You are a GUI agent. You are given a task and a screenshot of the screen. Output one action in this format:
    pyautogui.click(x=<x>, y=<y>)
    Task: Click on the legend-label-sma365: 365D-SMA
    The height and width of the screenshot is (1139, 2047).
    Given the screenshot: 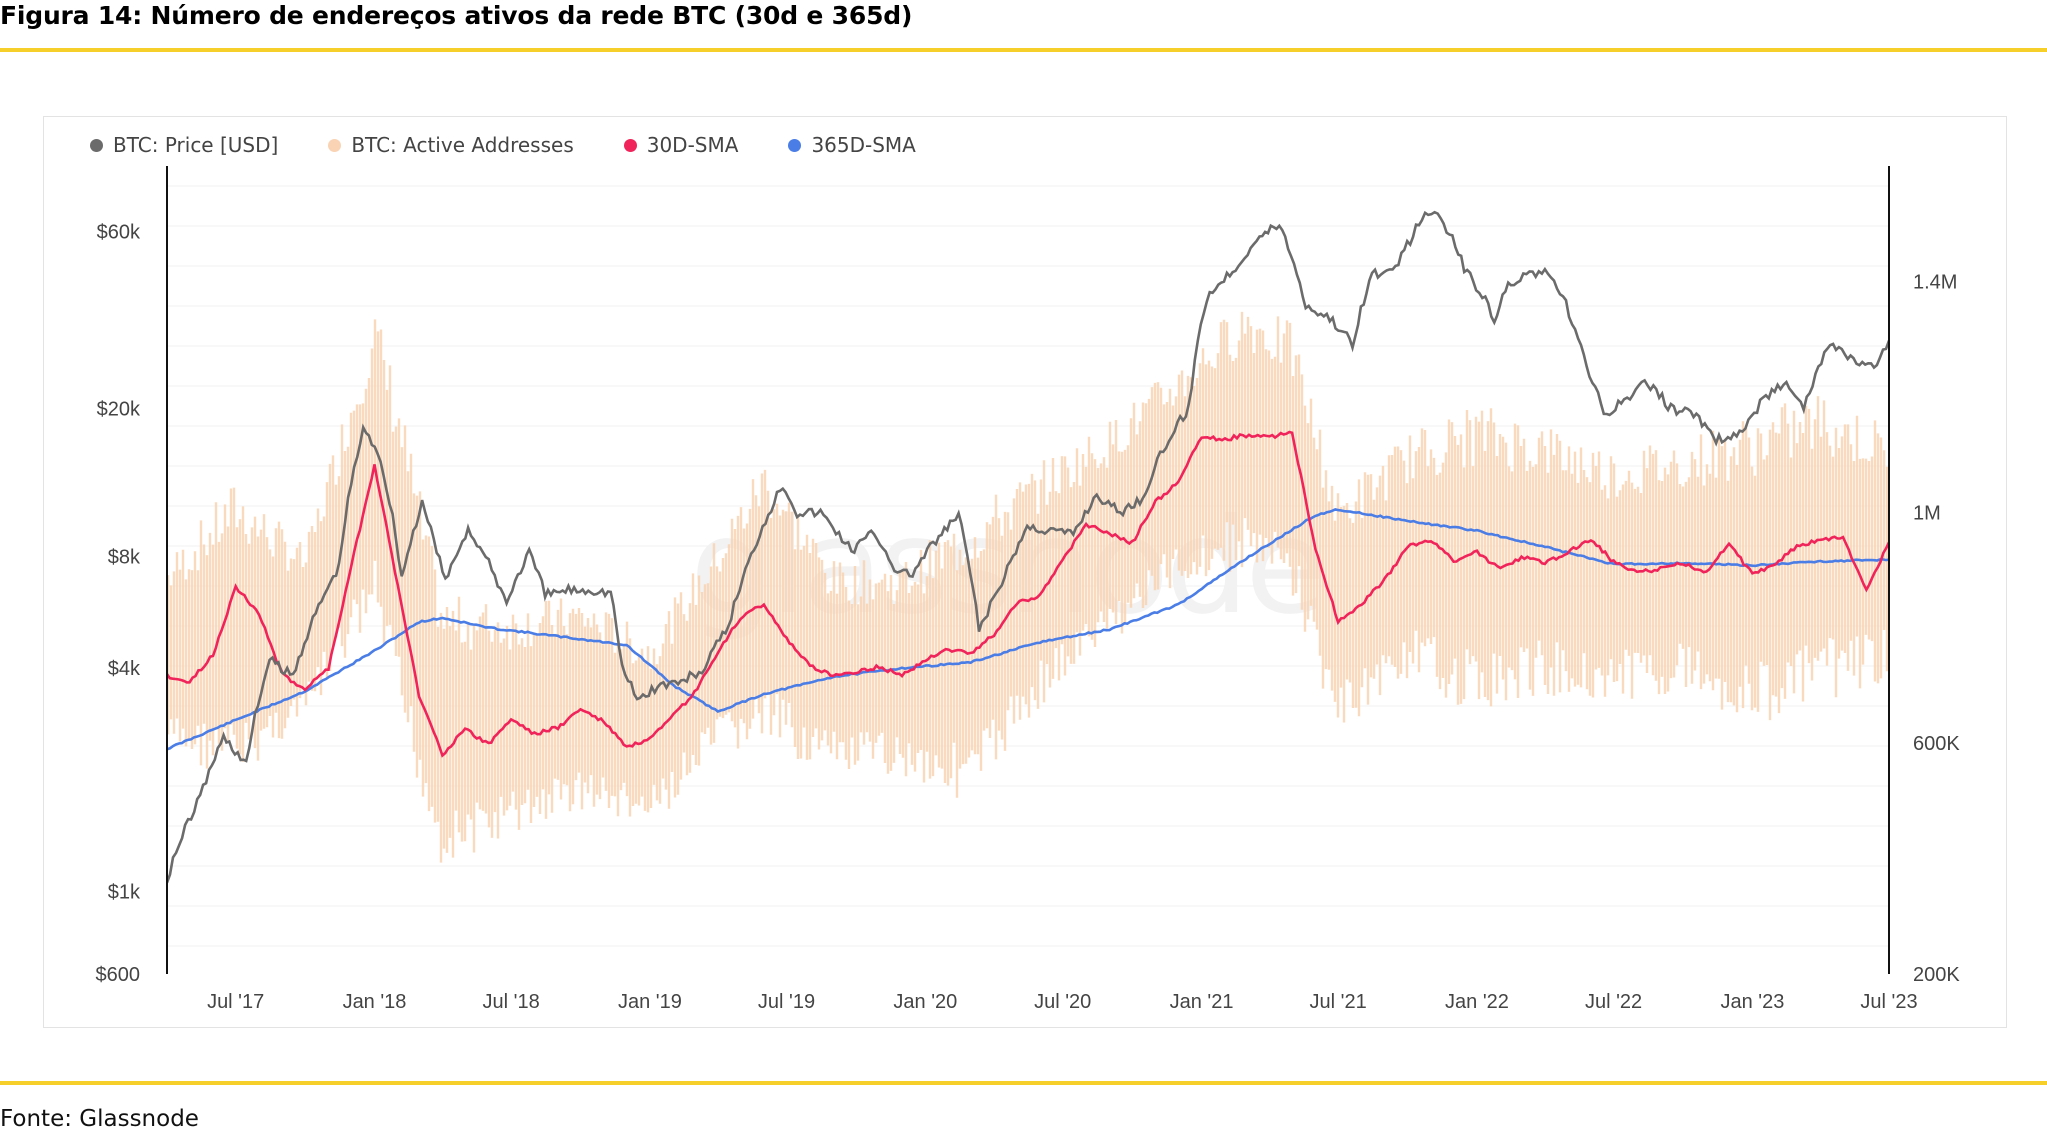 What is the action you would take?
    pyautogui.click(x=863, y=145)
    